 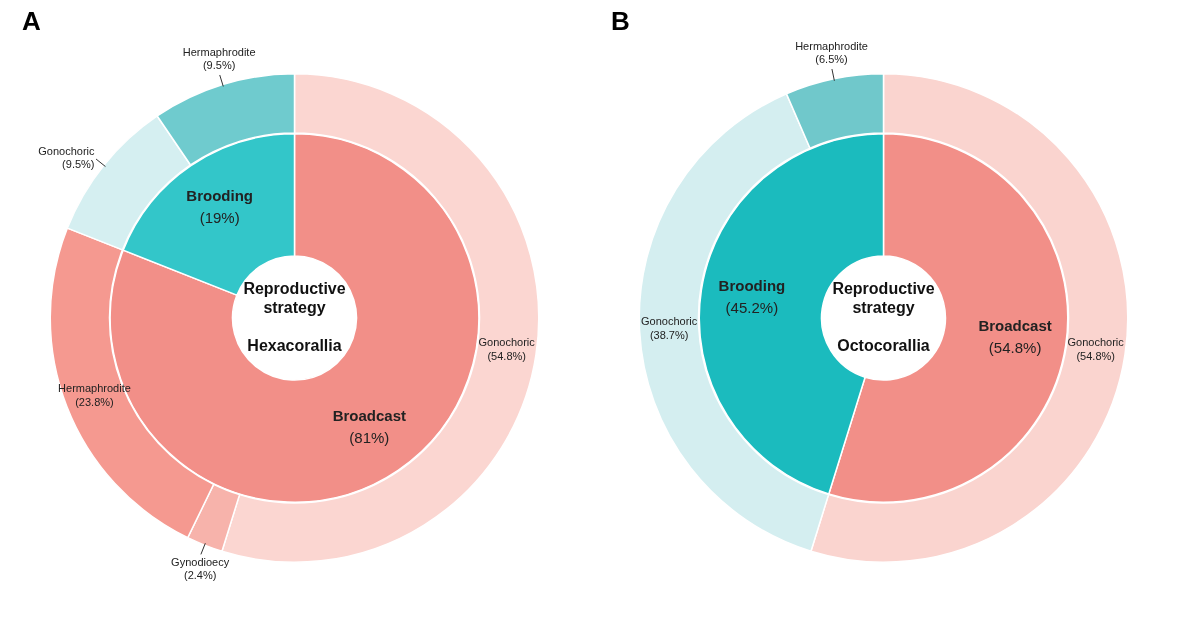 What do you see at coordinates (31, 21) in the screenshot?
I see `chart-title: A` at bounding box center [31, 21].